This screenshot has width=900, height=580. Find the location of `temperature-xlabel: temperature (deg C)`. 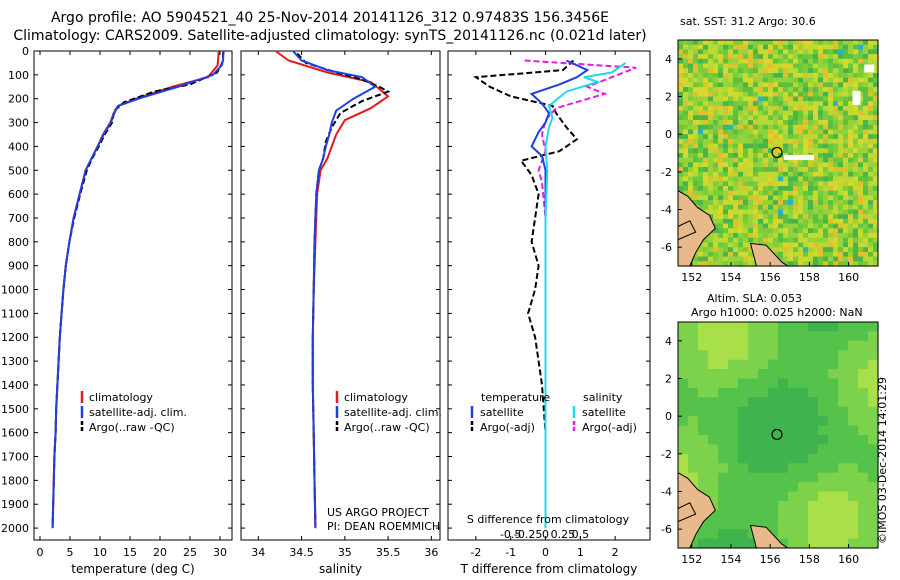

temperature-xlabel: temperature (deg C) is located at coordinates (132, 569).